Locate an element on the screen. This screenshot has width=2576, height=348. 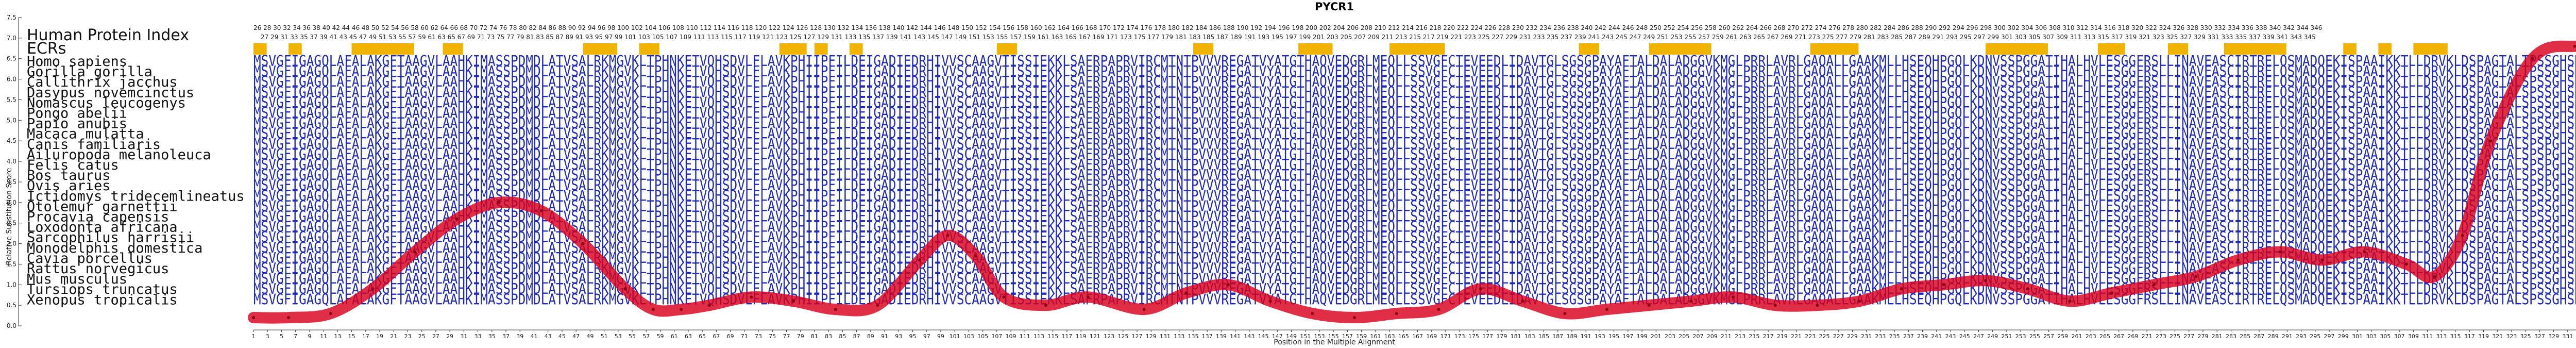
x-tick-label: 31 is located at coordinates (463, 336).